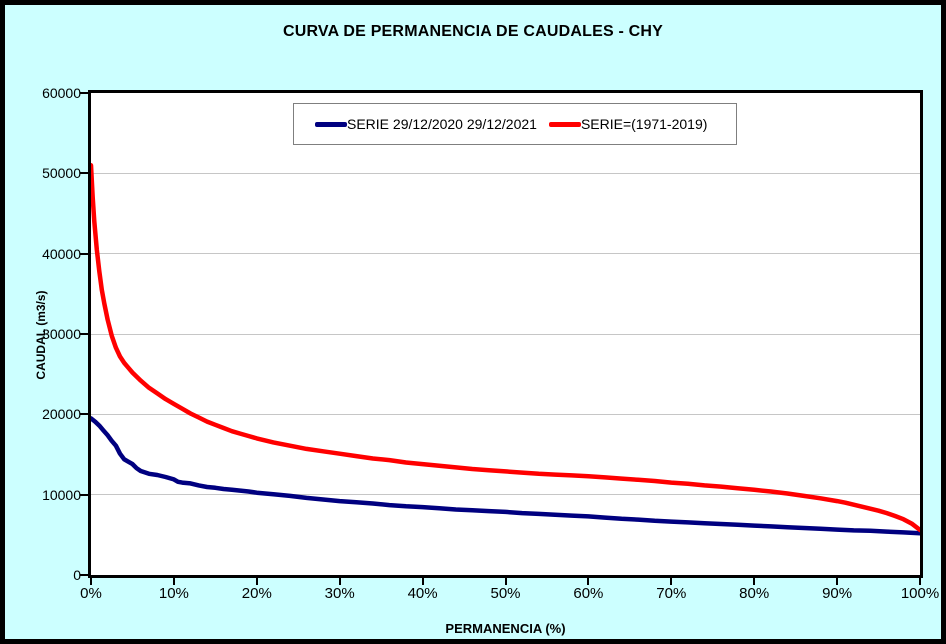 Image resolution: width=946 pixels, height=644 pixels. Describe the element at coordinates (91, 593) in the screenshot. I see `x-axis-tick-label: 0%` at that location.